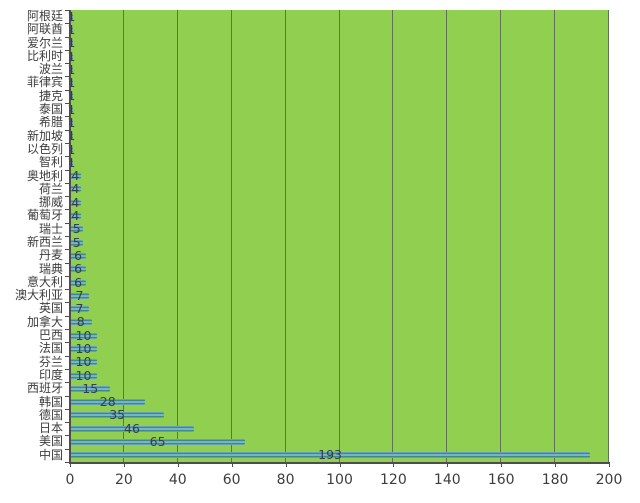  Describe the element at coordinates (393, 480) in the screenshot. I see `x-axis-tick-label: 120` at that location.